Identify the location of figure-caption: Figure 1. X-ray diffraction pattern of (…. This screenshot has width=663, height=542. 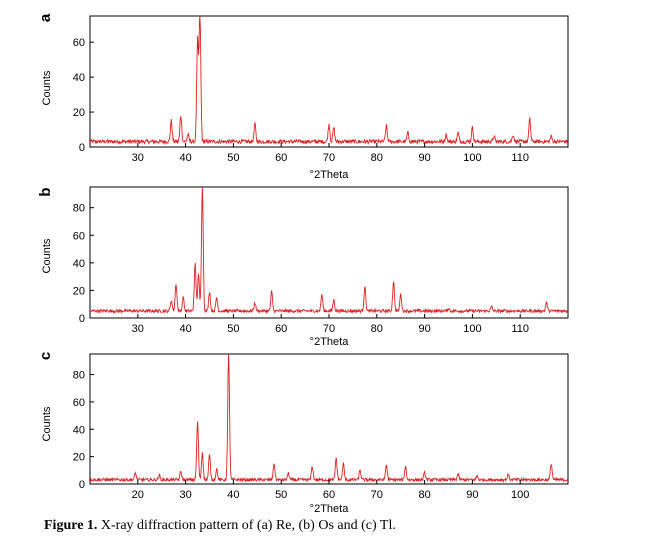
(220, 526).